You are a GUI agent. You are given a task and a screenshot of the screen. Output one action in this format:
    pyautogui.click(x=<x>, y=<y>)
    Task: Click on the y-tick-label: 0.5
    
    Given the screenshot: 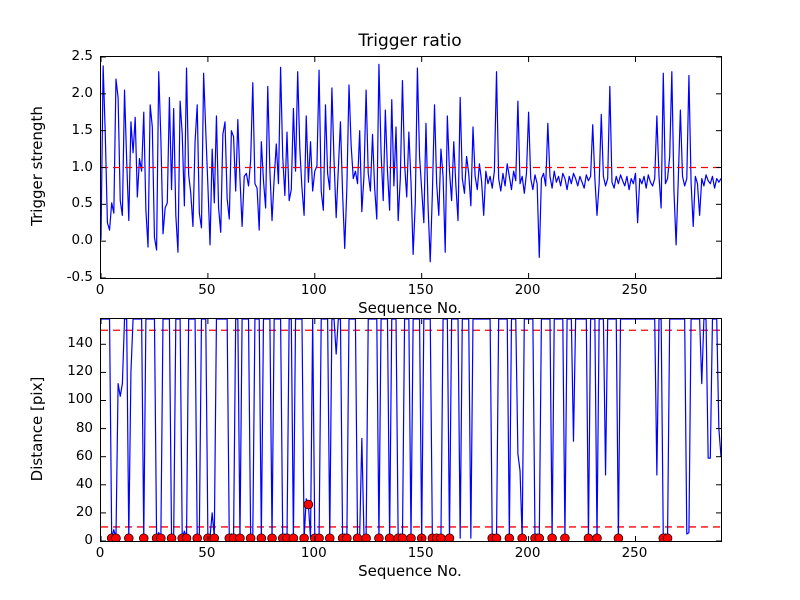 What is the action you would take?
    pyautogui.click(x=82, y=203)
    